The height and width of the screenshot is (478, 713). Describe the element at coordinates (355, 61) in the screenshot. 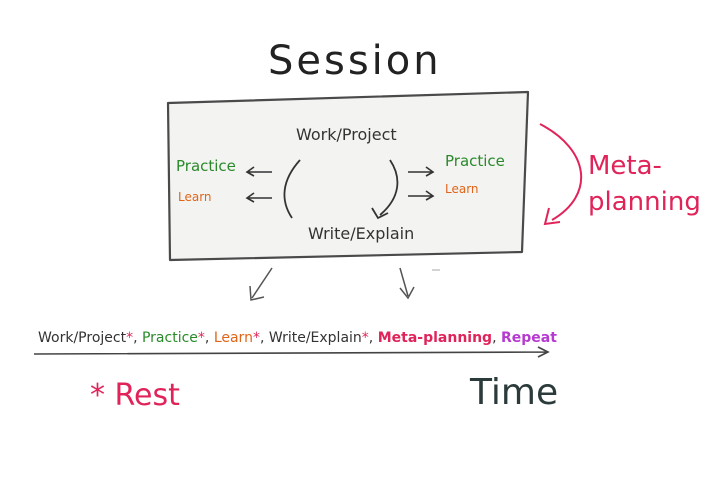

I see `diagram-title: Session` at that location.